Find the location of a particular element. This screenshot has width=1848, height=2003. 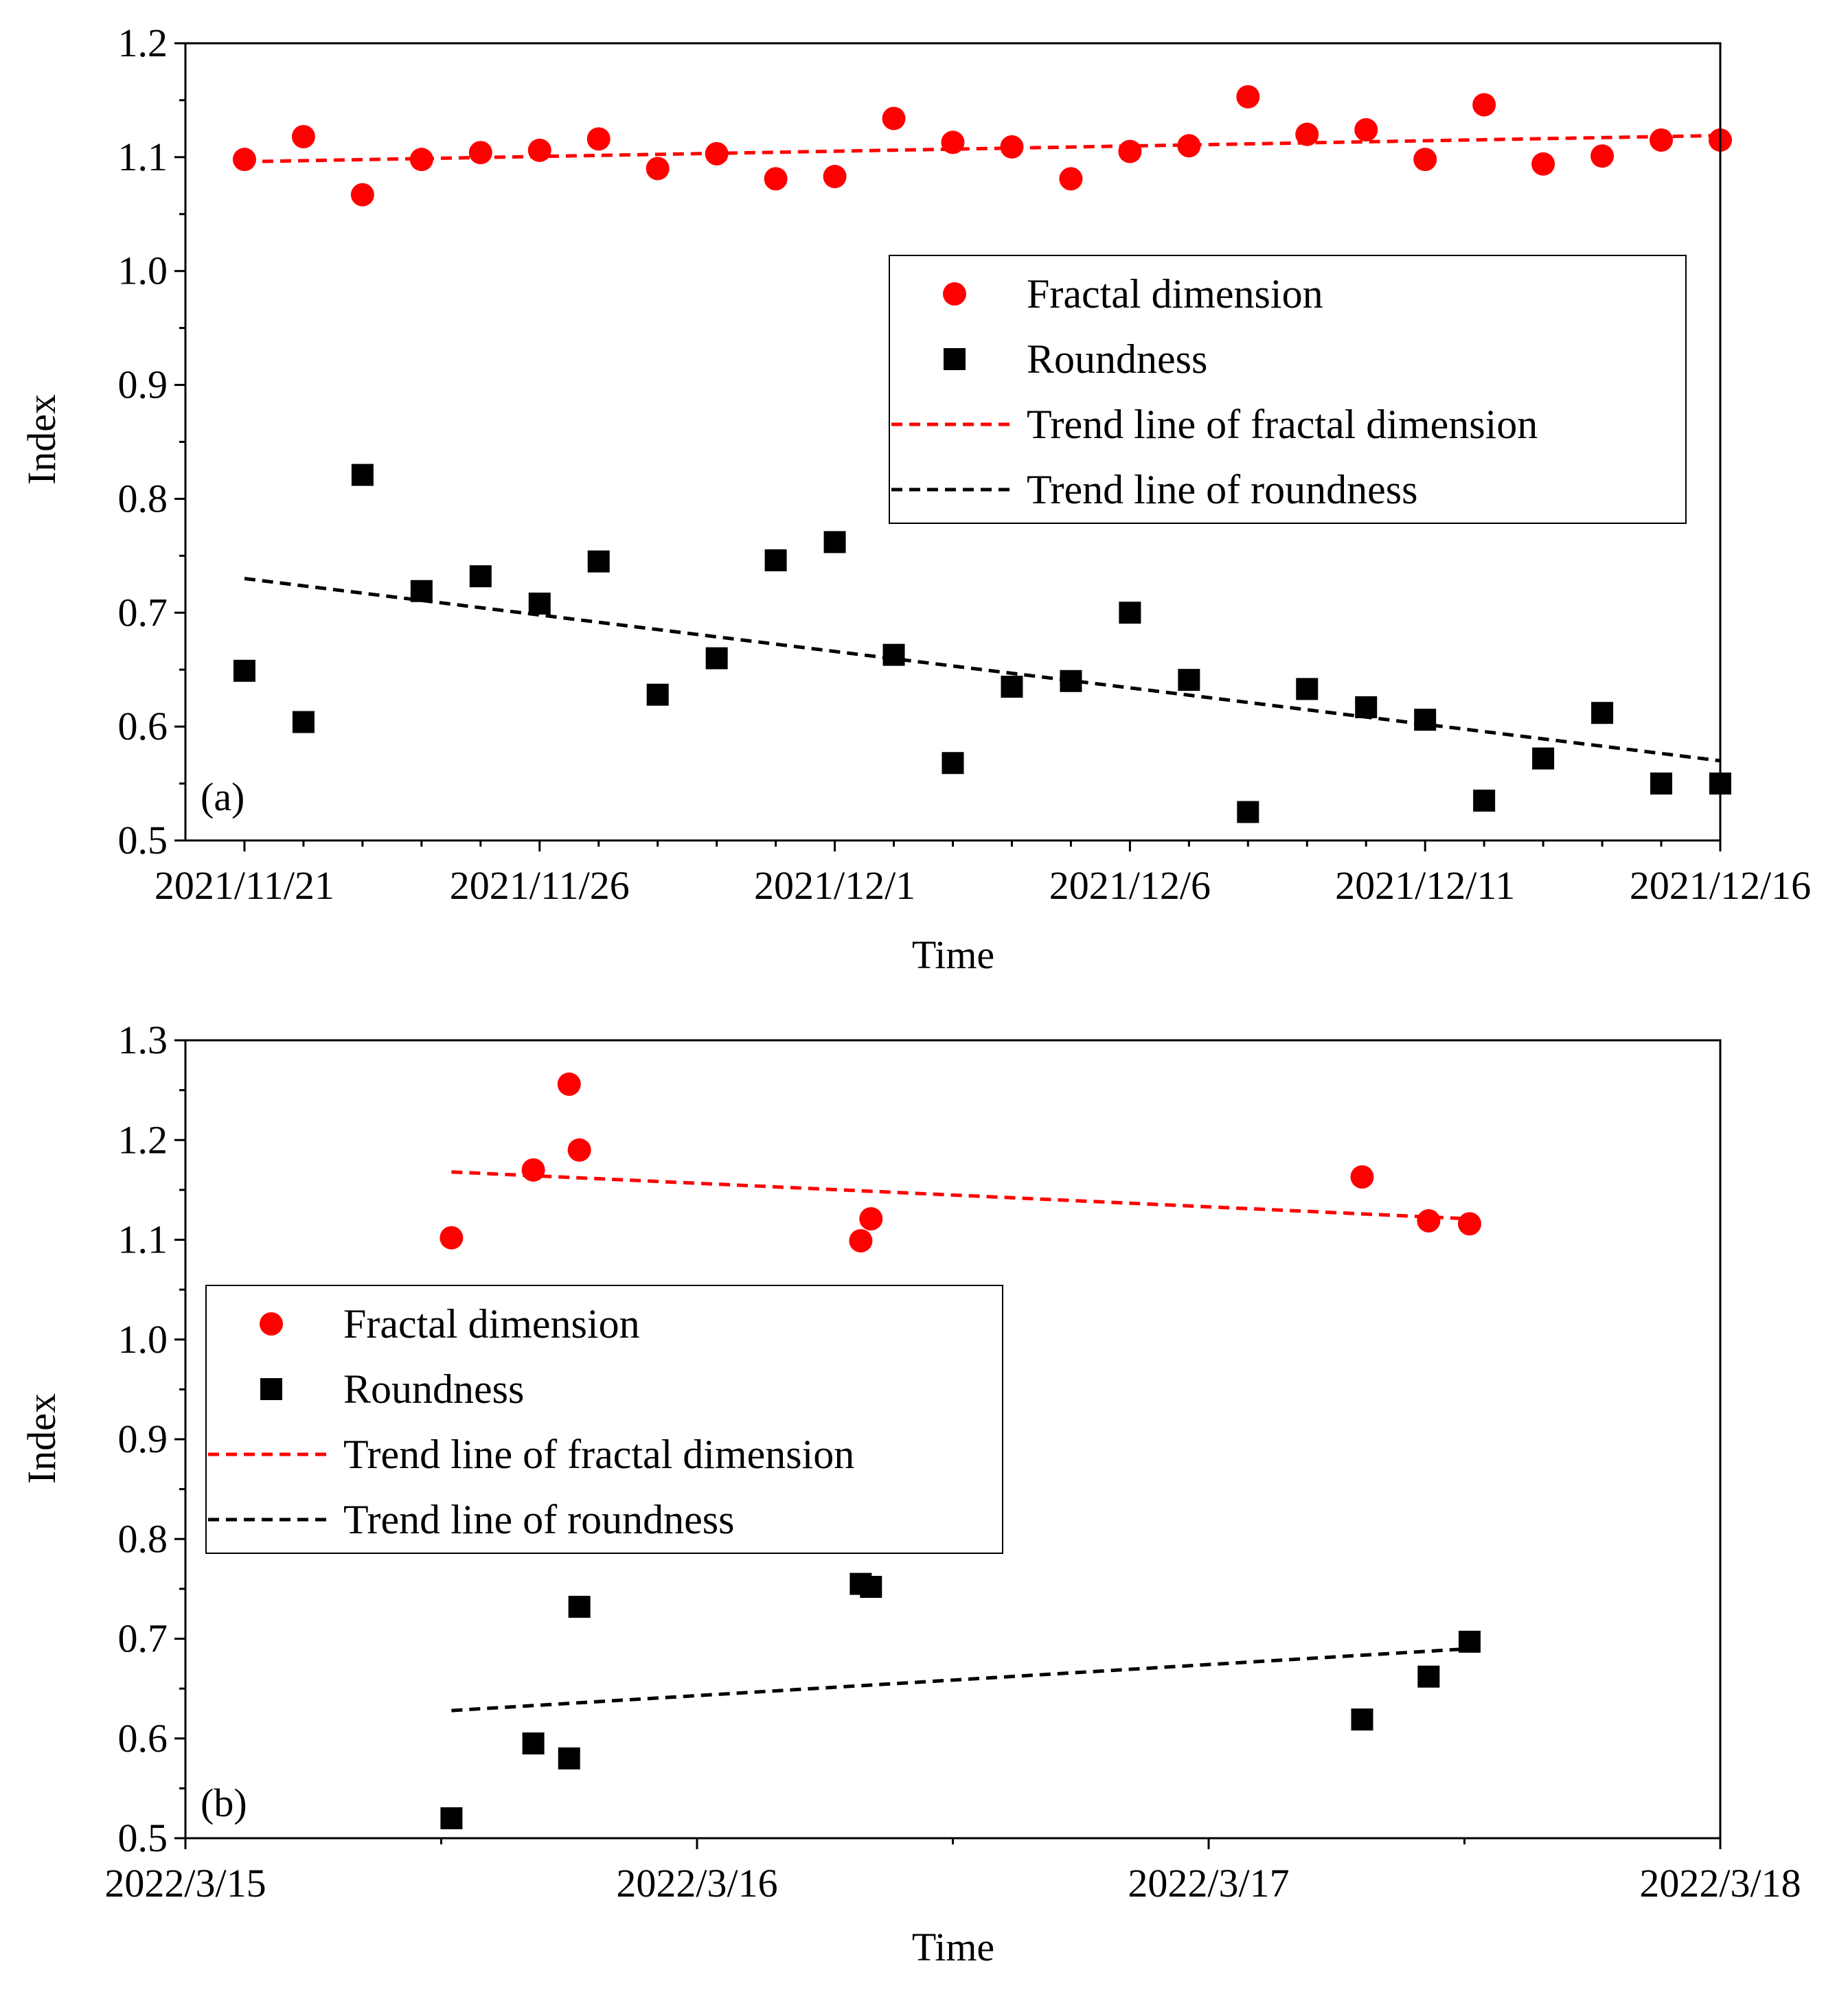

panel-a-x-tick-label: 2021/12/11 is located at coordinates (1425, 885).